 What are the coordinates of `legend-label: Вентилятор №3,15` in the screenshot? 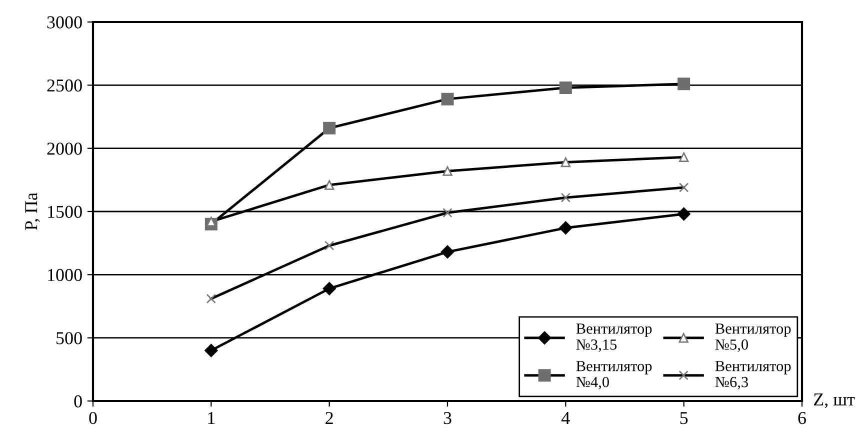 It's located at (614, 338).